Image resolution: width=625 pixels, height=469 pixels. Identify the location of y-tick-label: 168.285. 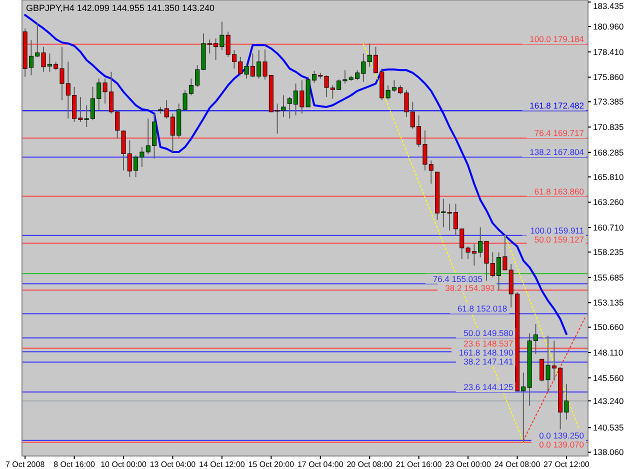
(608, 152).